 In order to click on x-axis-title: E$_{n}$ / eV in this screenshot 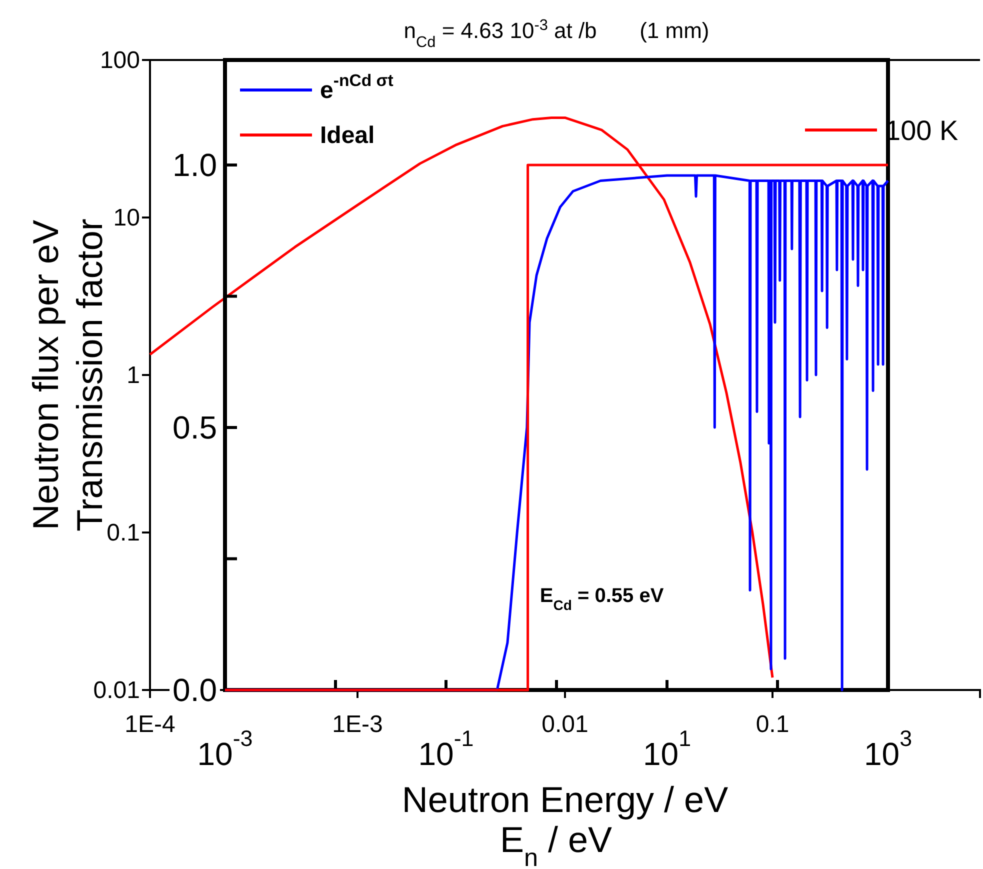, I will do `click(556, 844)`.